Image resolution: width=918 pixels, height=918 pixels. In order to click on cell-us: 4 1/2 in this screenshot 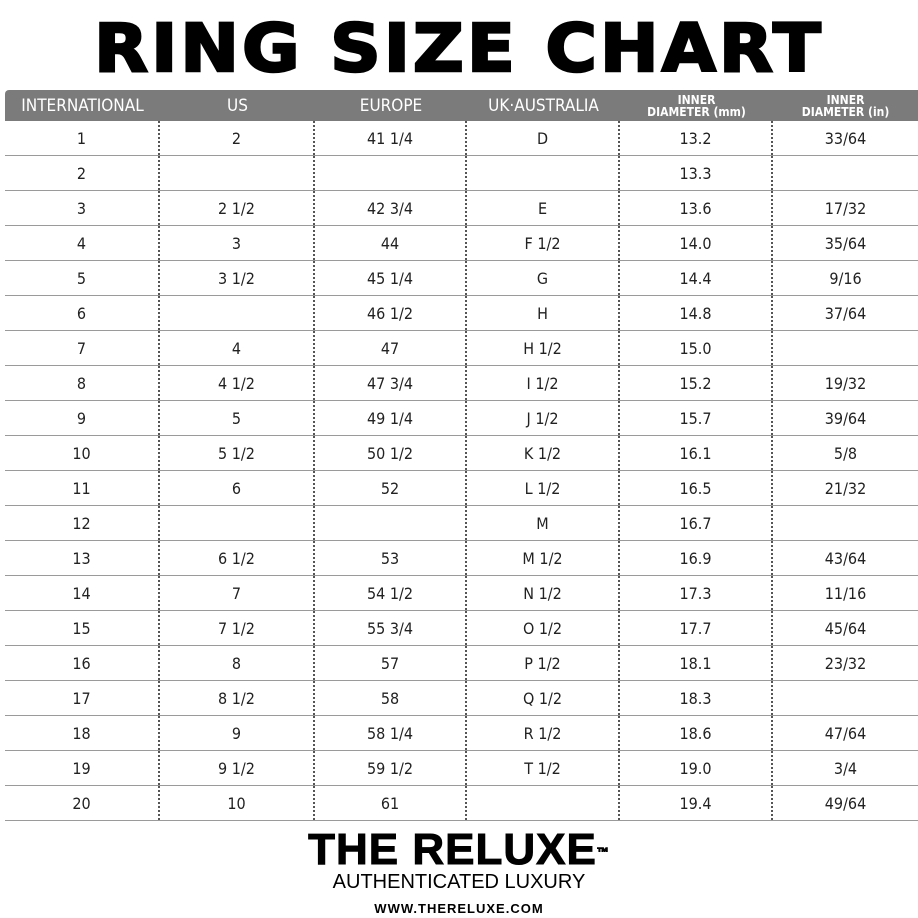, I will do `click(237, 383)`.